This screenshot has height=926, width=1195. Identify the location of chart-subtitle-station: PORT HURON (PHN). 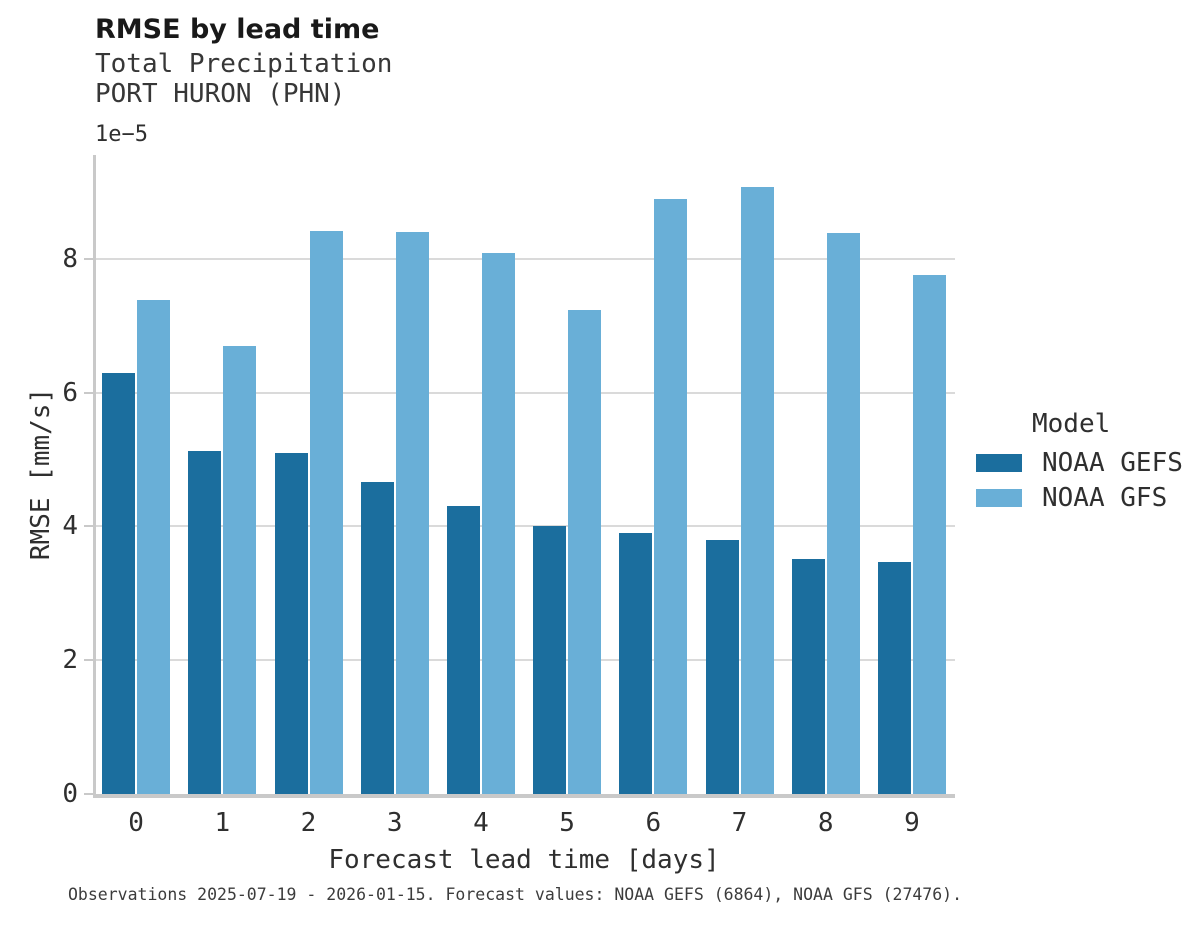
(220, 94).